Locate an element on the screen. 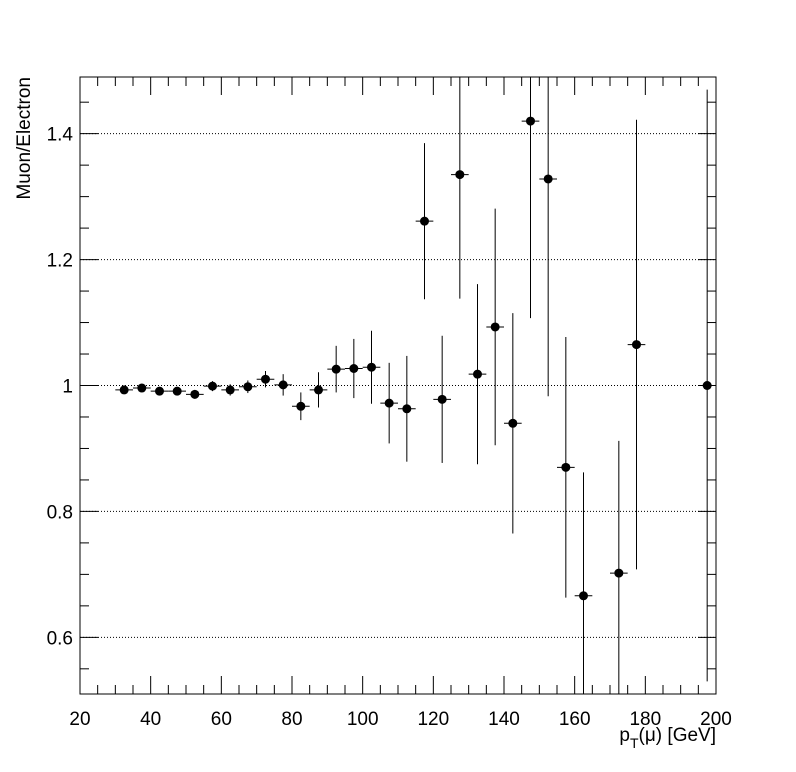 The height and width of the screenshot is (772, 796). x-tick-label: 140 is located at coordinates (504, 719).